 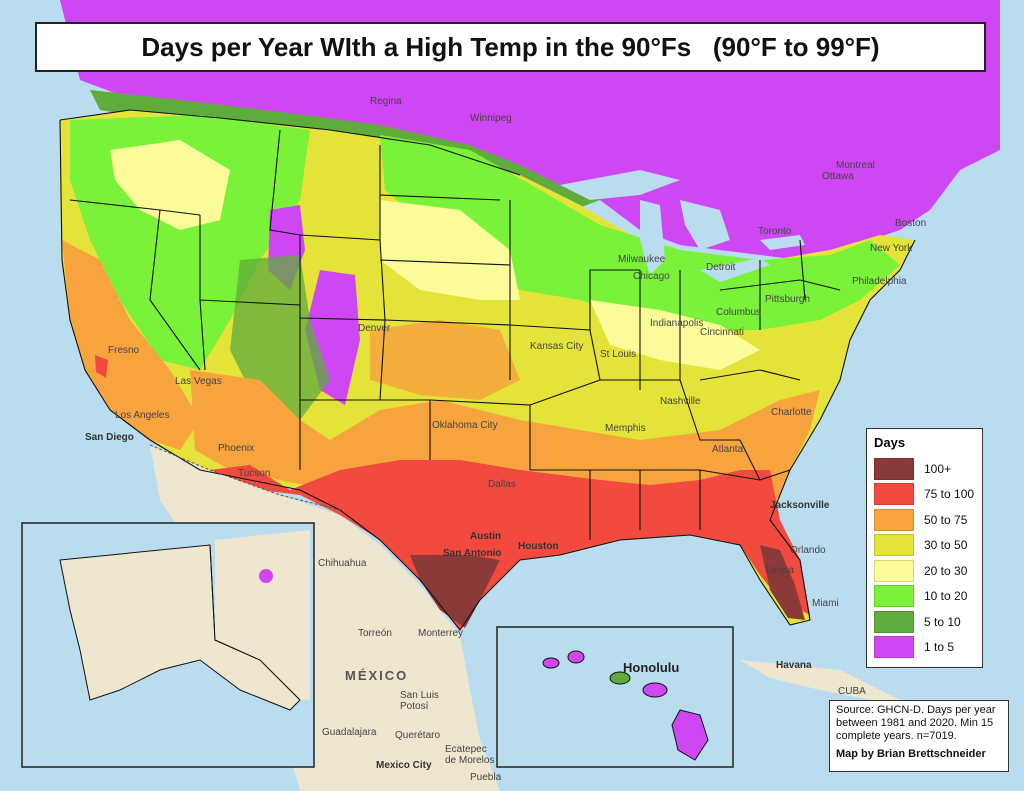 What do you see at coordinates (342, 563) in the screenshot?
I see `label-chihuahua: Chihuahua` at bounding box center [342, 563].